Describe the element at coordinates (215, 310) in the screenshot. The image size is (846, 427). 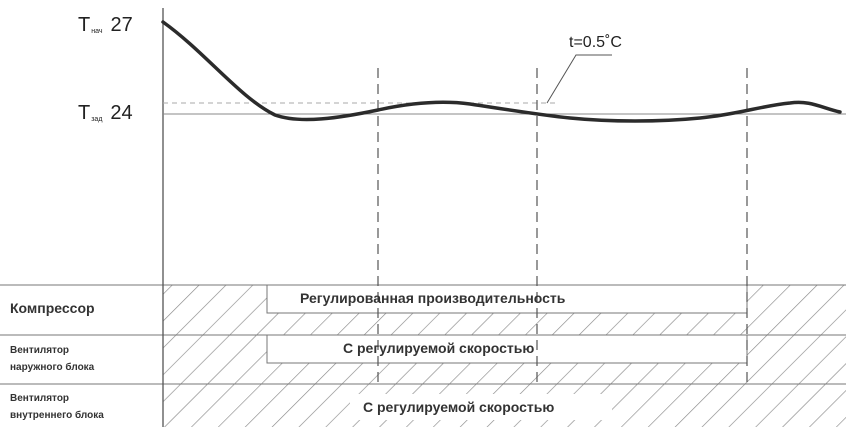
I see `compressor-hatch-area` at that location.